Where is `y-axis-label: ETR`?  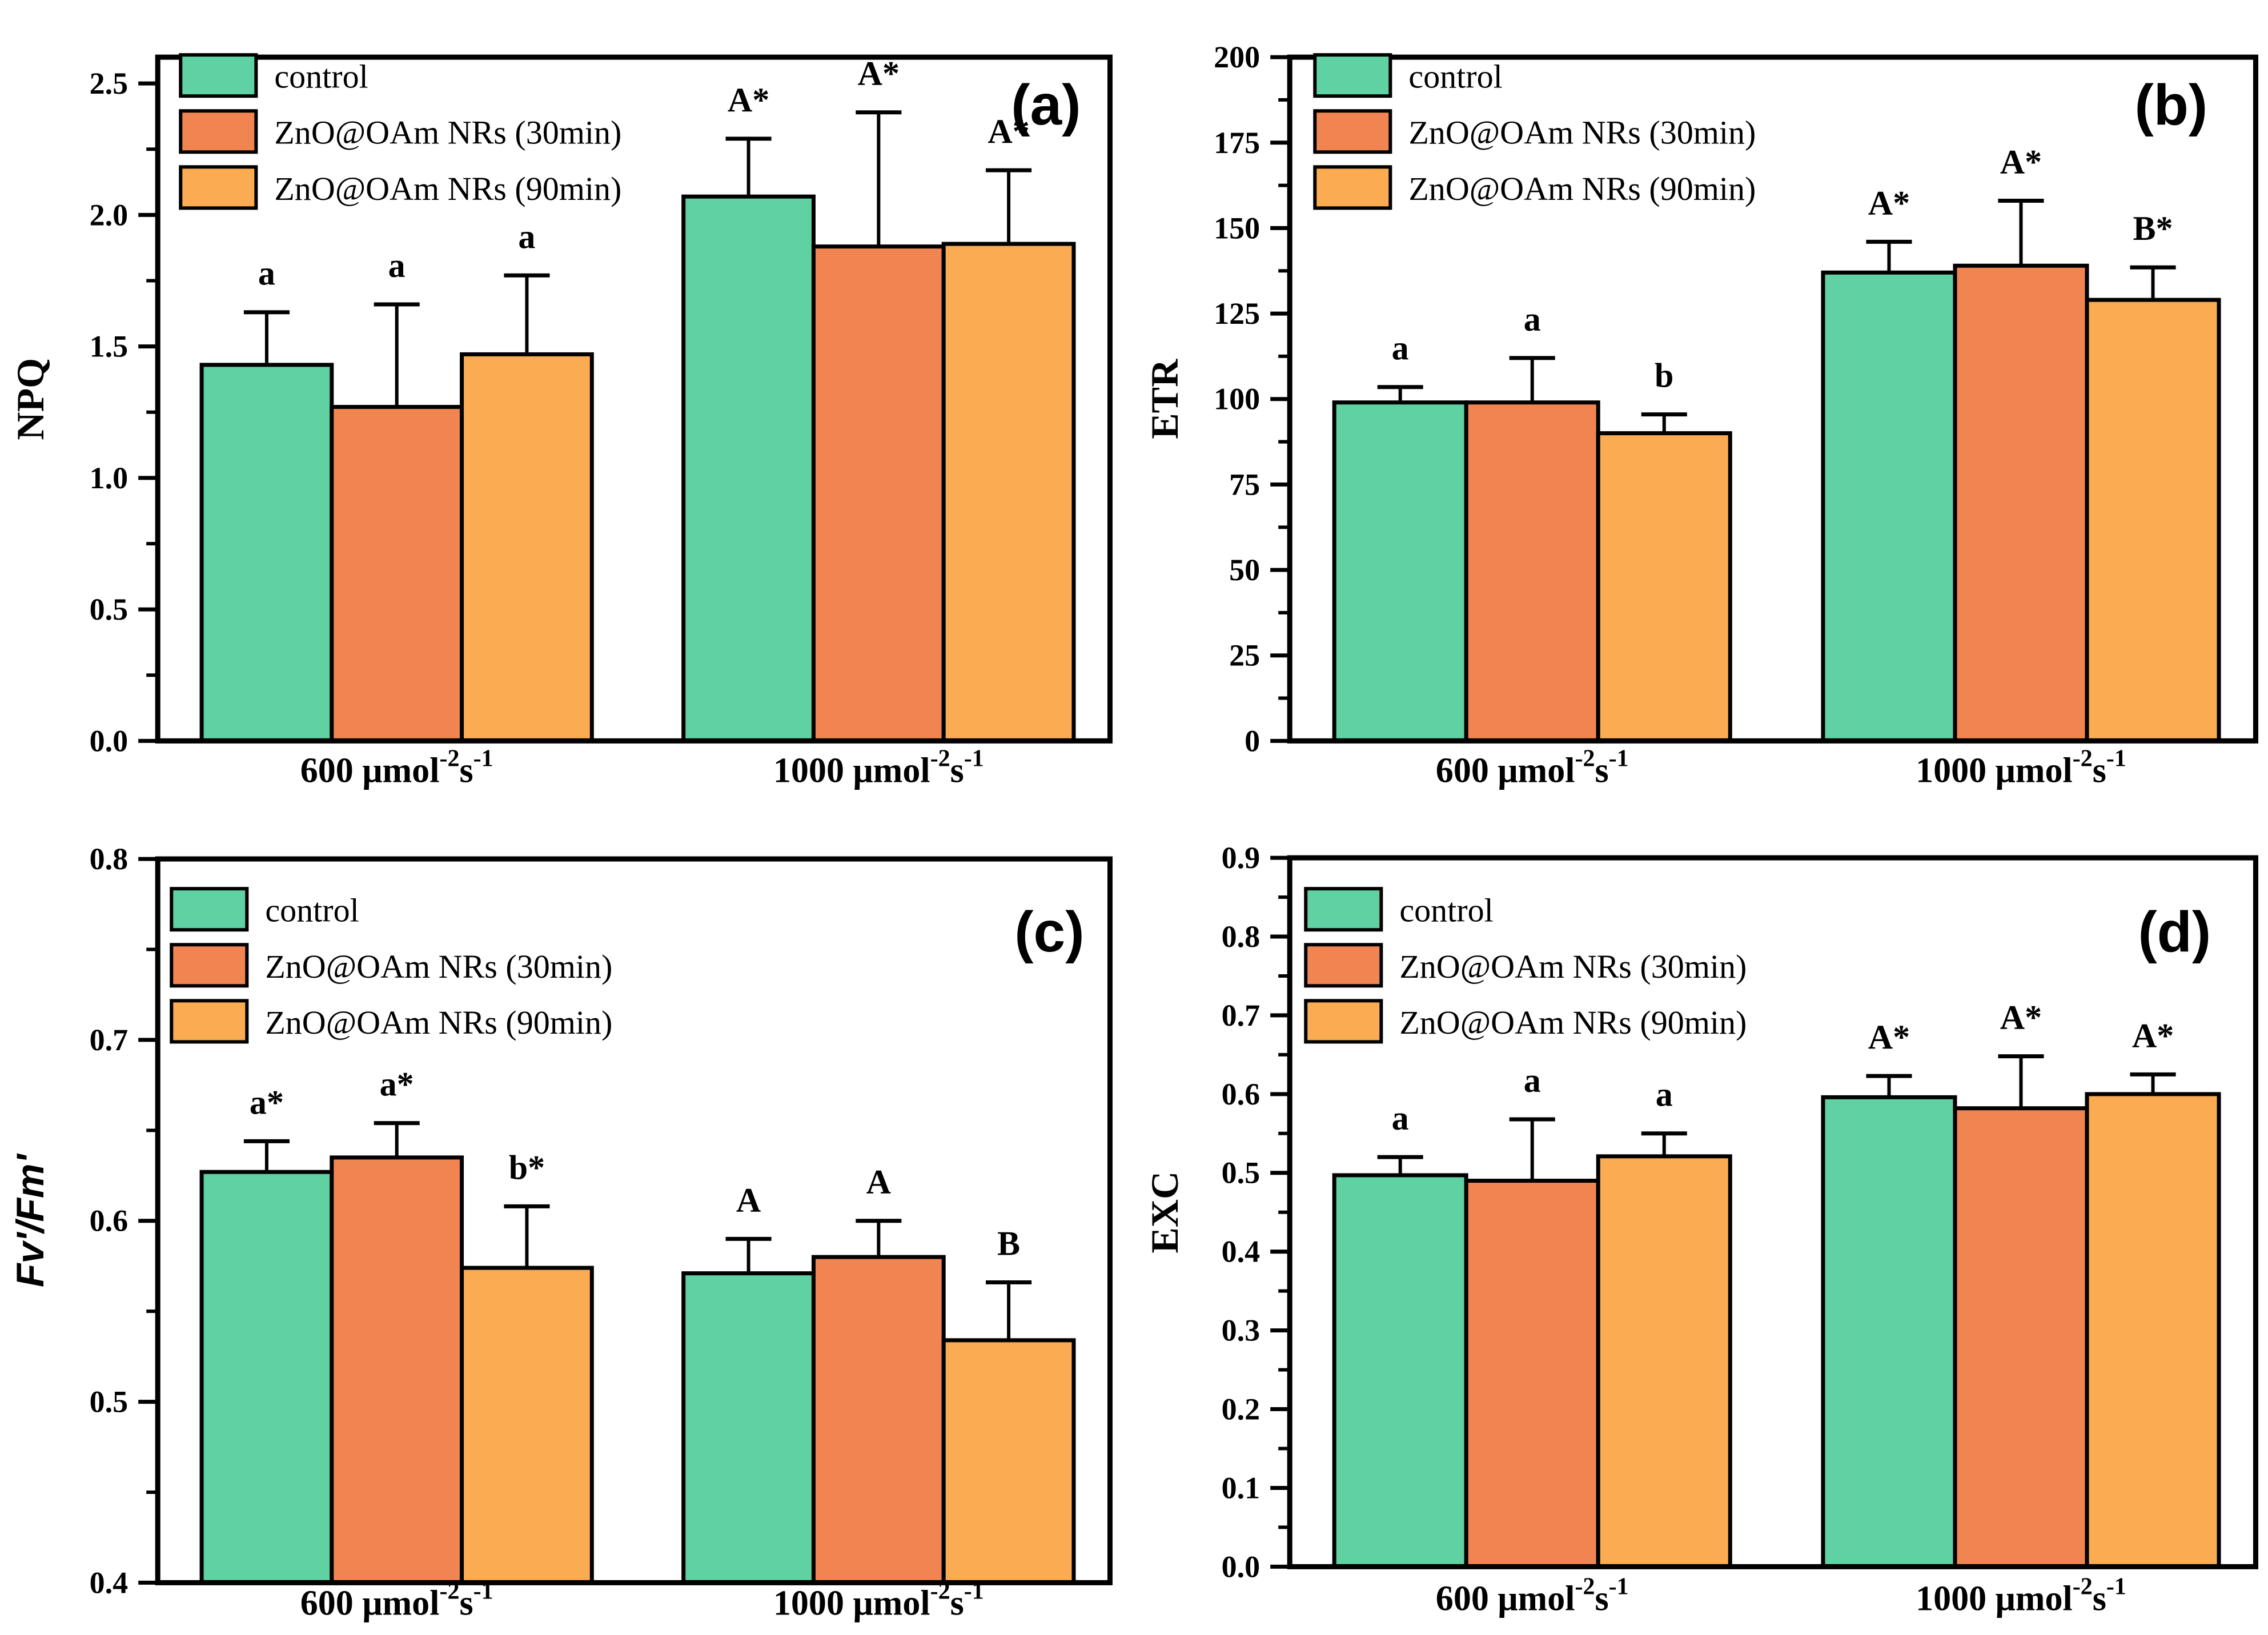
y-axis-label: ETR is located at coordinates (1164, 399).